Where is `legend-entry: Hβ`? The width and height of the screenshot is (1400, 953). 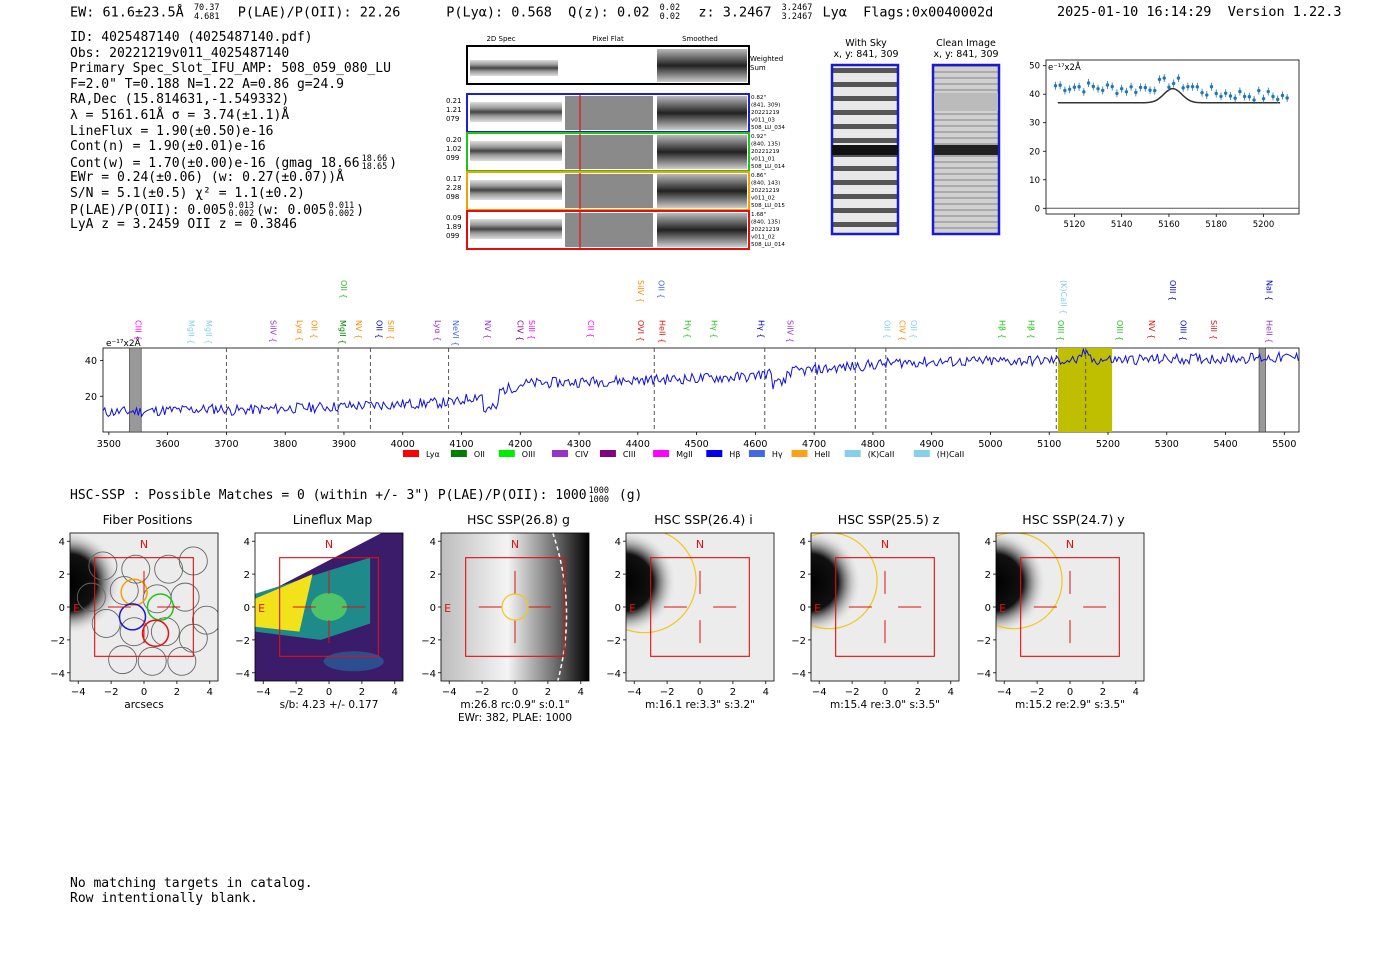 legend-entry: Hβ is located at coordinates (723, 454).